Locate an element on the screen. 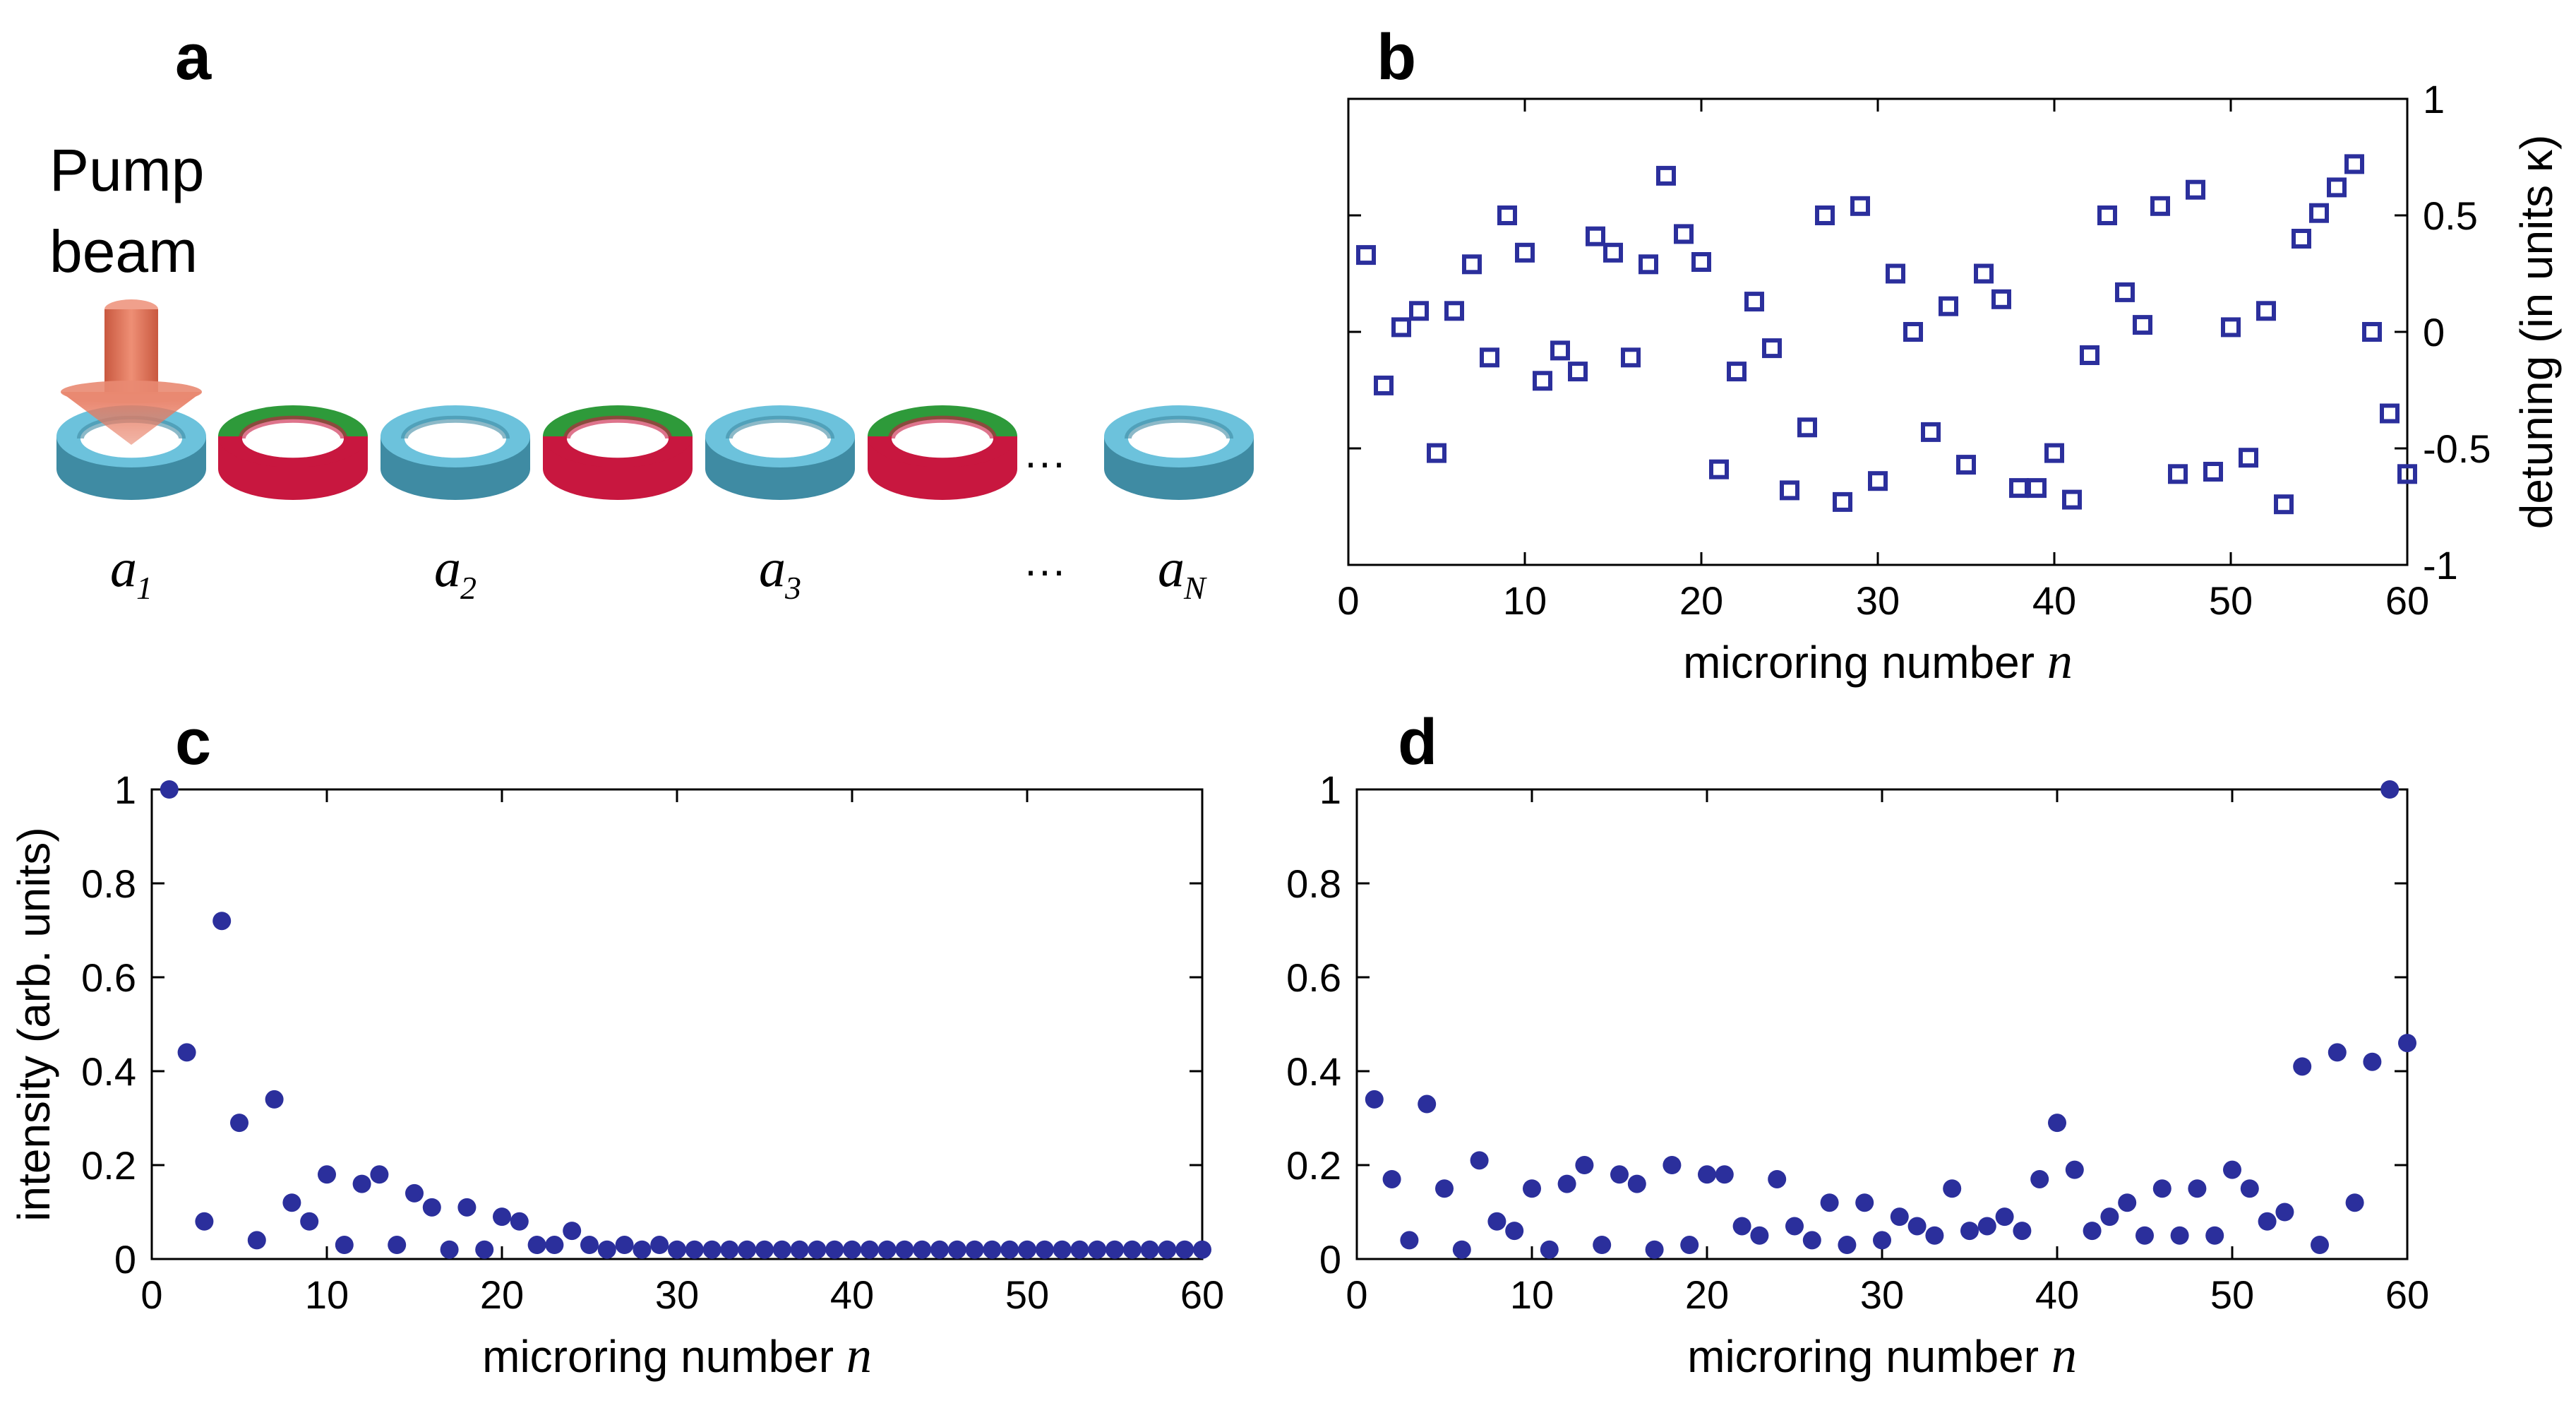 This screenshot has height=1408, width=2576. x-tick-label: 10 is located at coordinates (327, 1295).